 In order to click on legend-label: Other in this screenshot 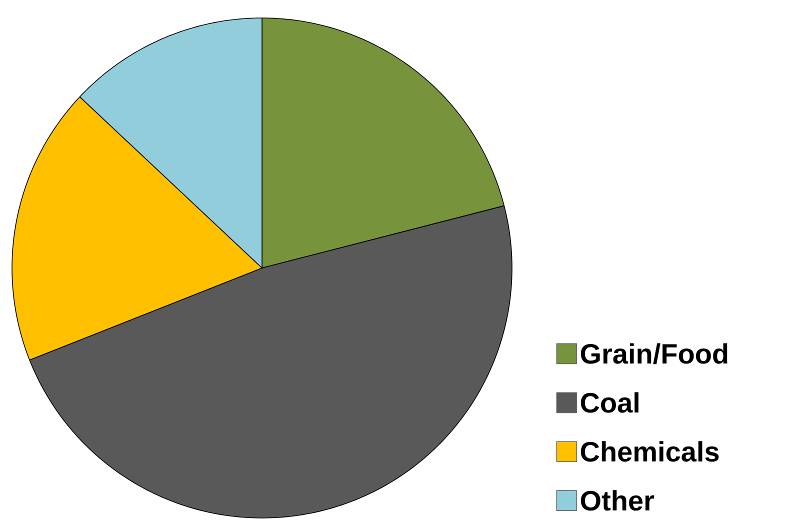, I will do `click(617, 500)`.